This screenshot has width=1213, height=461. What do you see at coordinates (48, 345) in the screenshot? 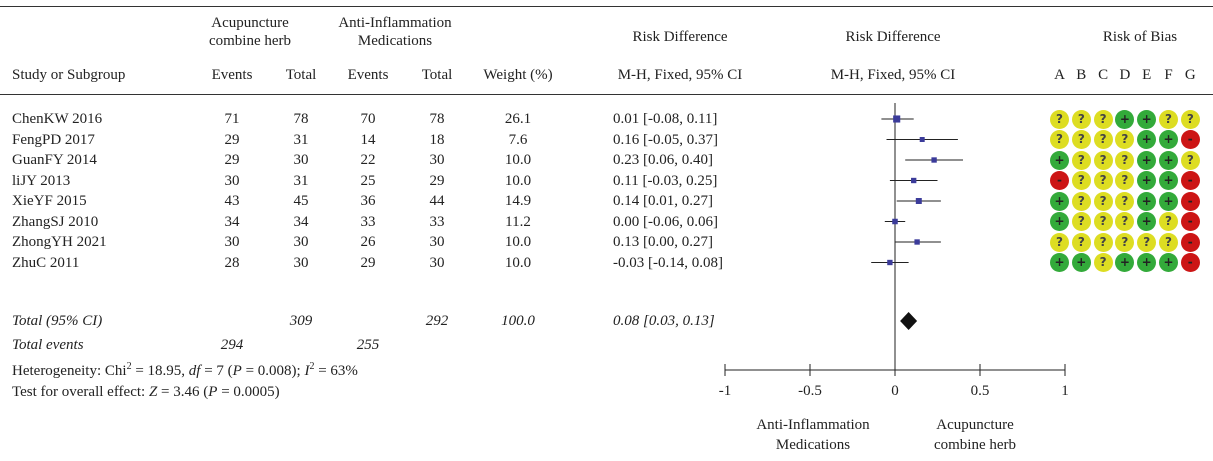
I see `total-events-label: Total events` at bounding box center [48, 345].